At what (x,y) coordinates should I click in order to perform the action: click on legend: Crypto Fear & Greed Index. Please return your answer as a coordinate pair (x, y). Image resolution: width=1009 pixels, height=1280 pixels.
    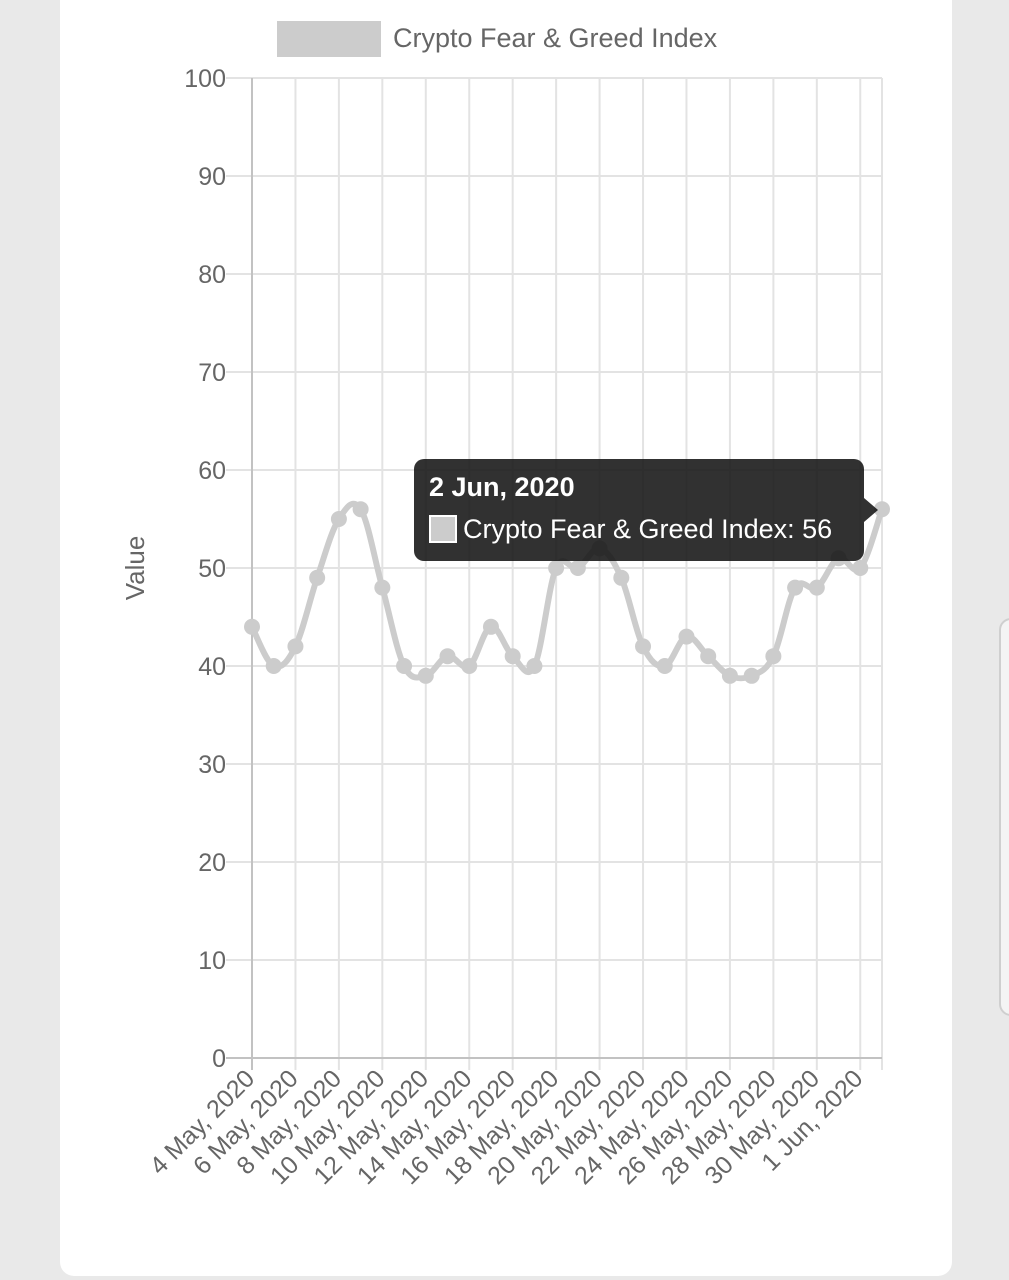
    Looking at the image, I should click on (497, 39).